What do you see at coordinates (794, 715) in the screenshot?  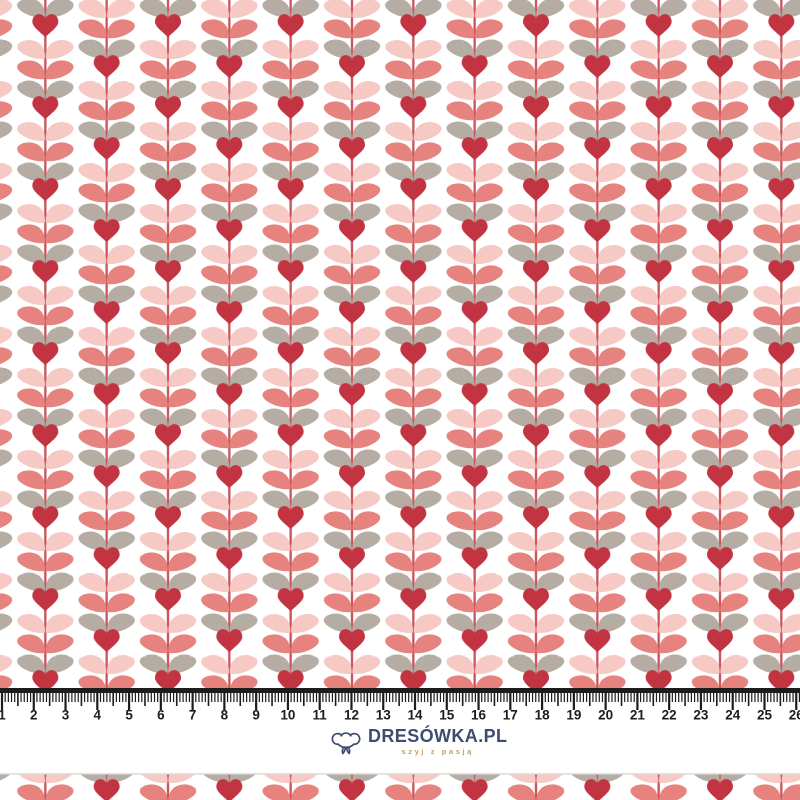 I see `ruler-number: 26` at bounding box center [794, 715].